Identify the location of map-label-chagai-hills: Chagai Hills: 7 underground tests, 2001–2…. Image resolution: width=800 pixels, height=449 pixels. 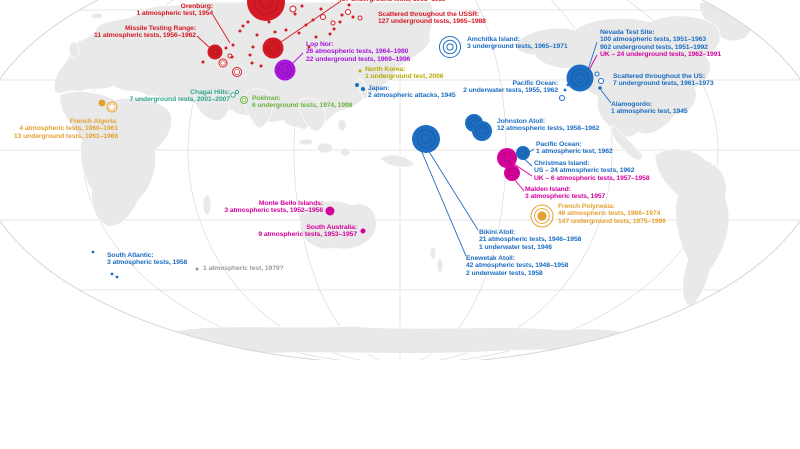
(179, 96).